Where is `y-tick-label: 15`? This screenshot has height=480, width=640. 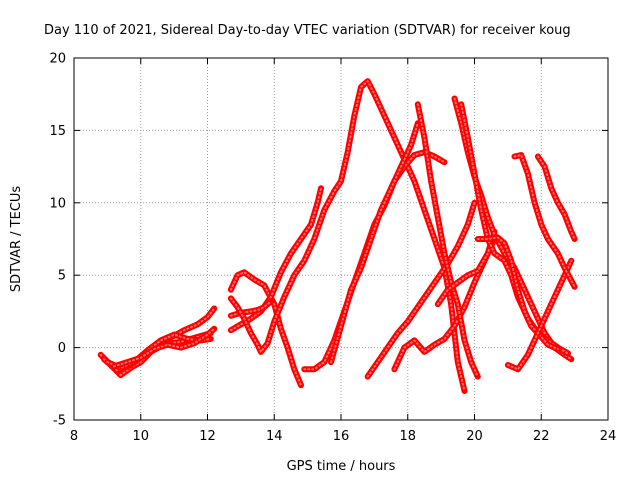
y-tick-label: 15 is located at coordinates (57, 131).